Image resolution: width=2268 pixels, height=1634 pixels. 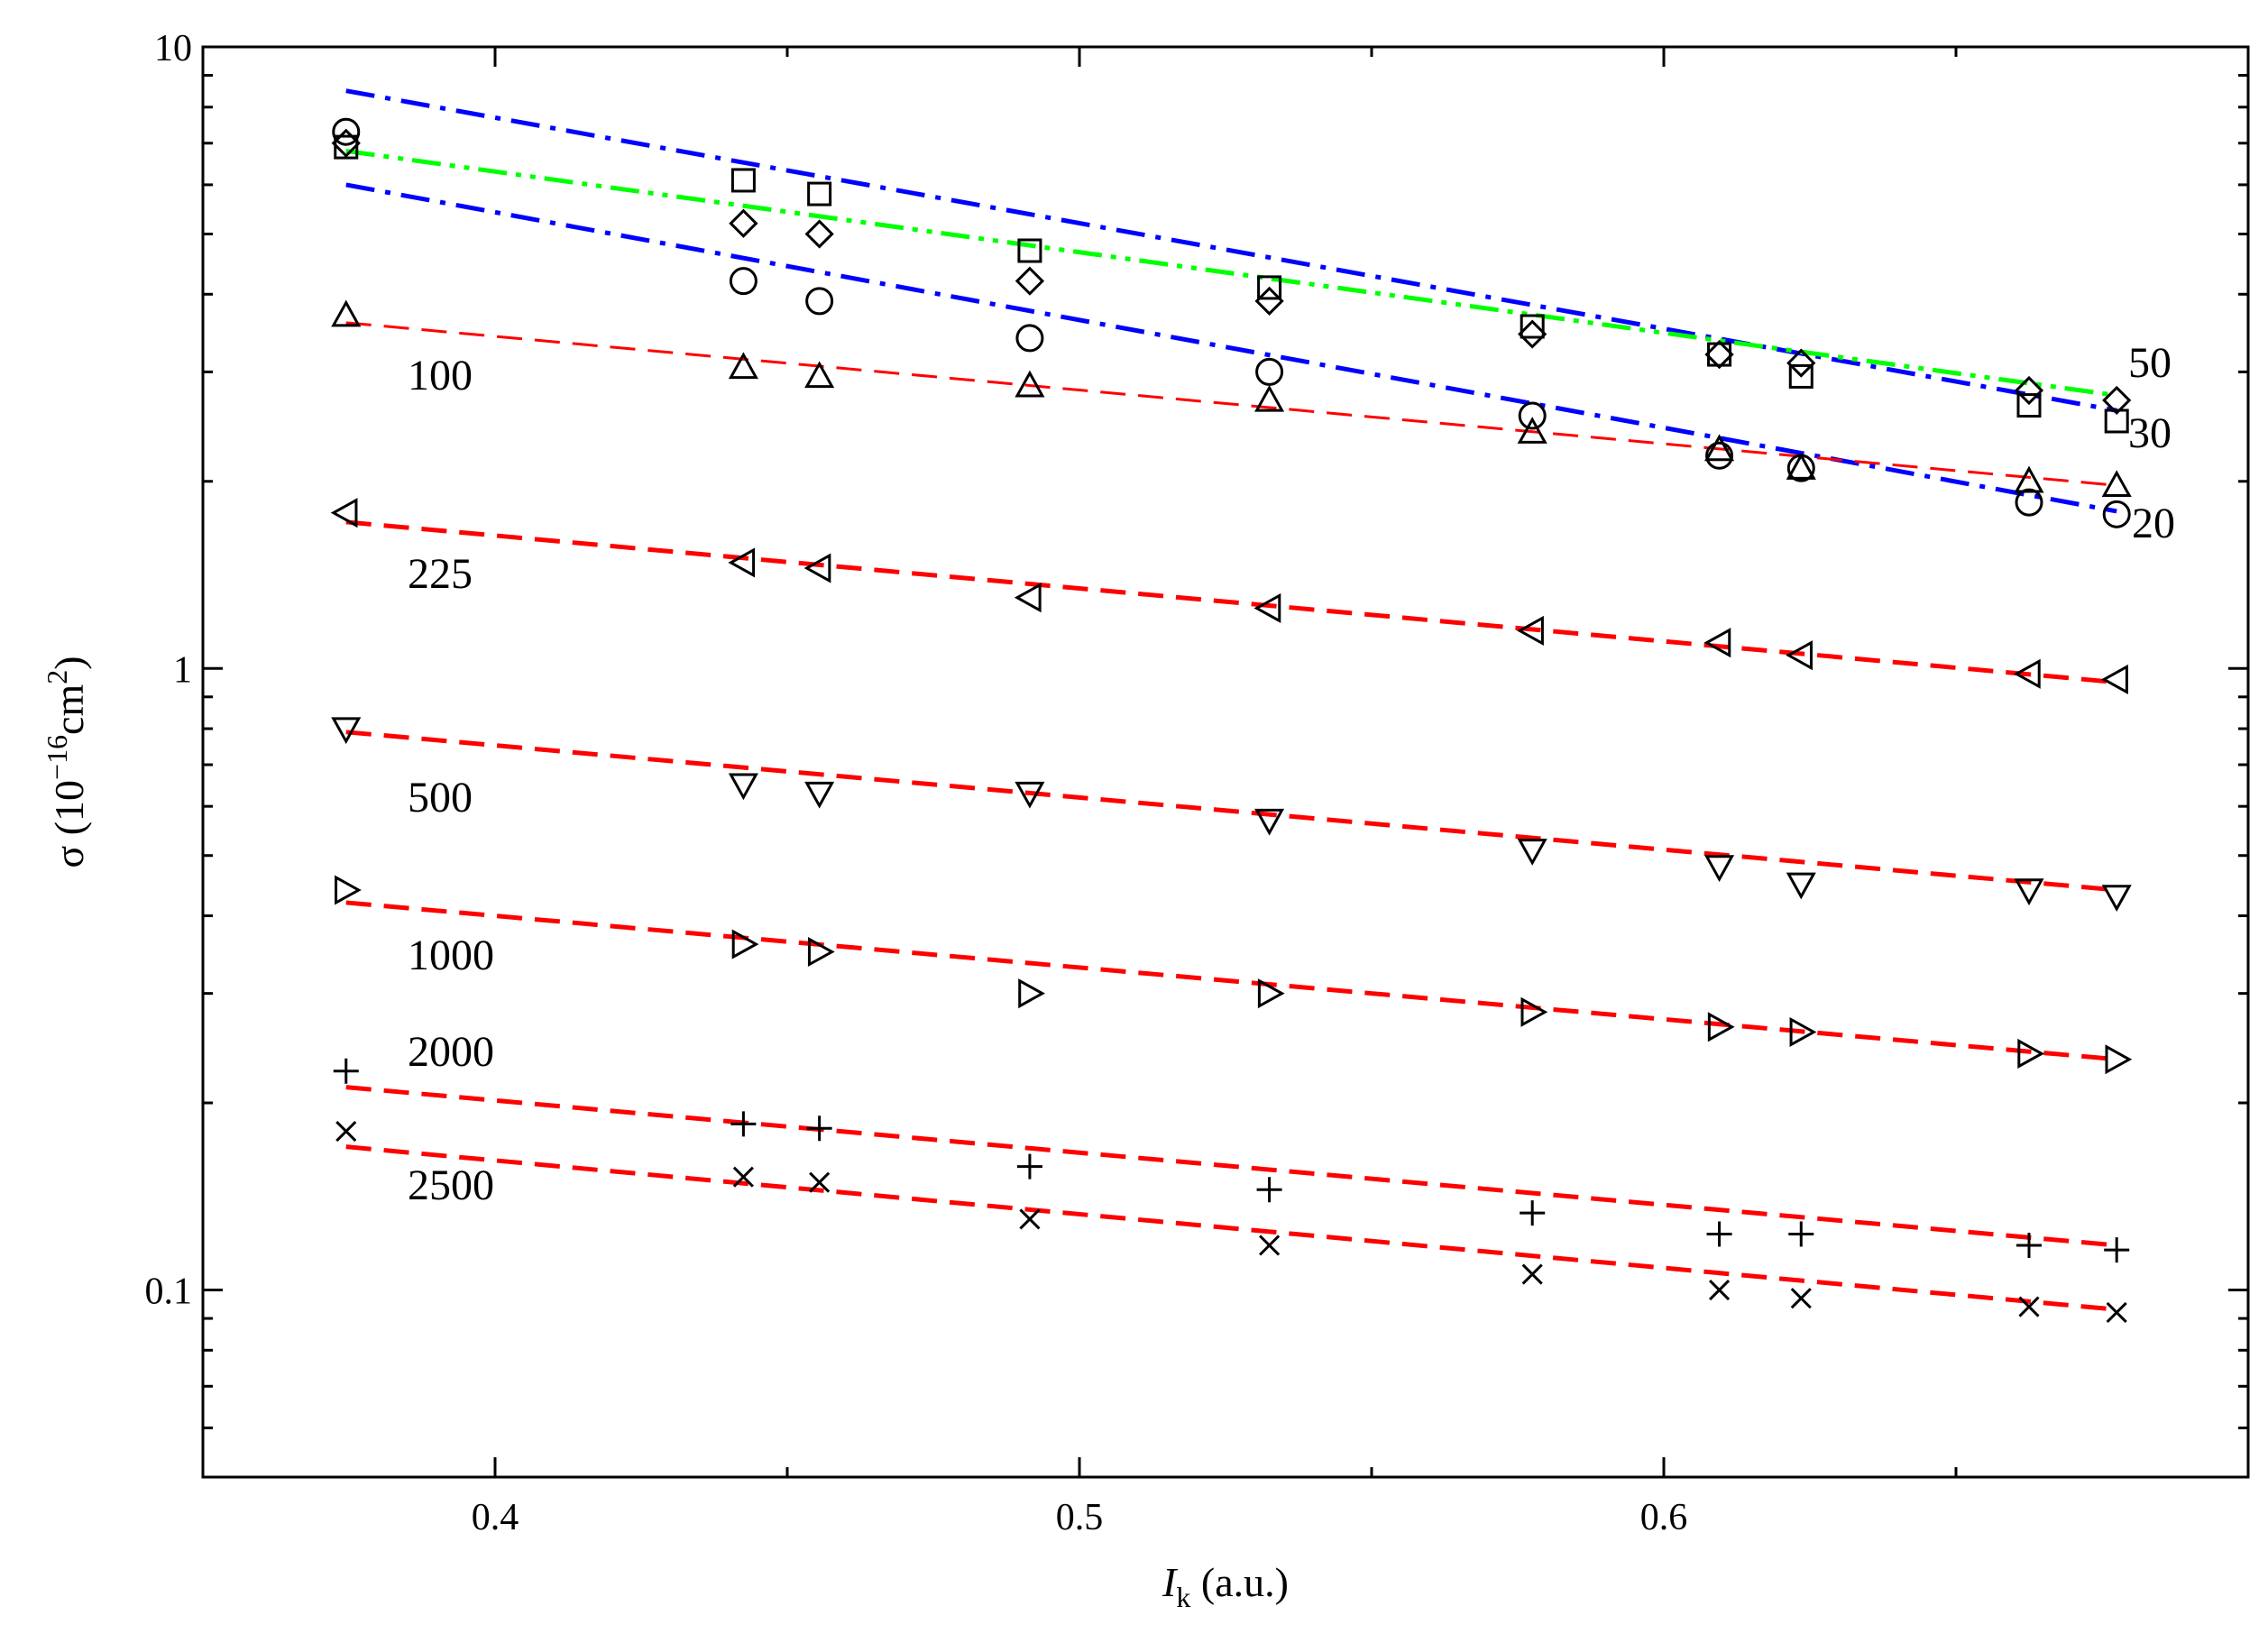 What do you see at coordinates (495, 1518) in the screenshot?
I see `x-tick-label: 0.4` at bounding box center [495, 1518].